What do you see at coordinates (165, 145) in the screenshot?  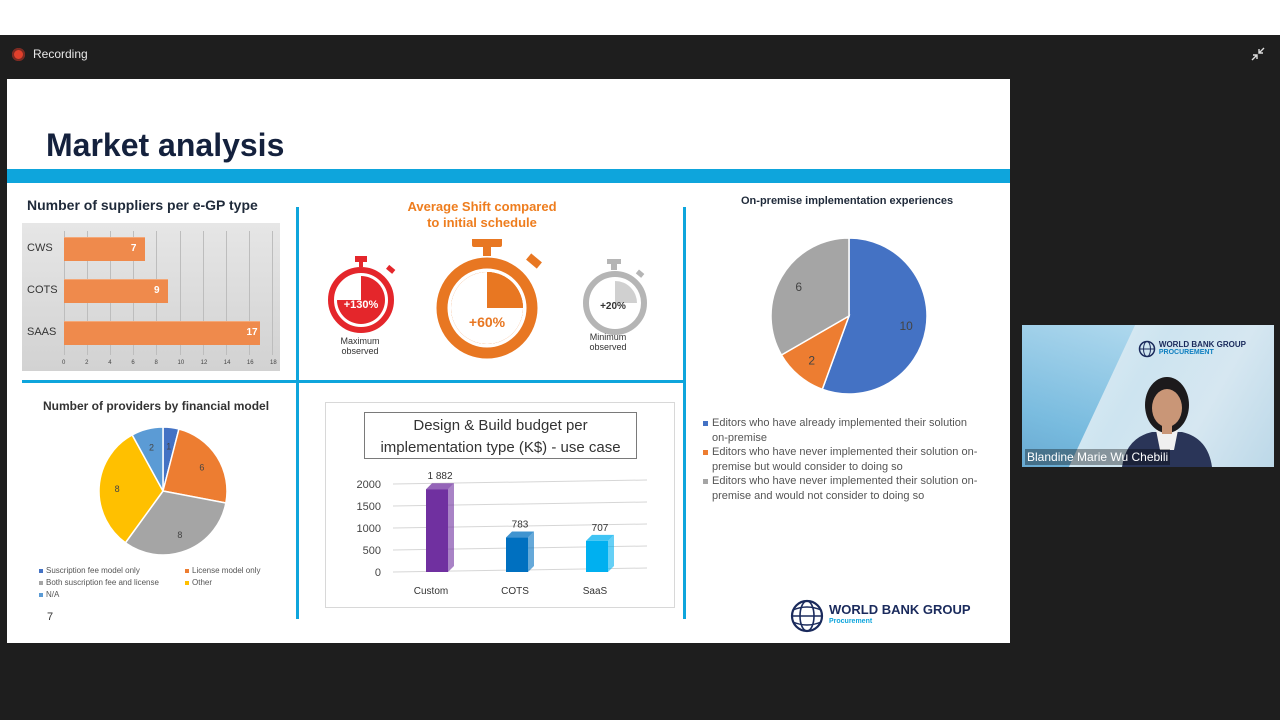 I see `slide-title: Market analysis` at bounding box center [165, 145].